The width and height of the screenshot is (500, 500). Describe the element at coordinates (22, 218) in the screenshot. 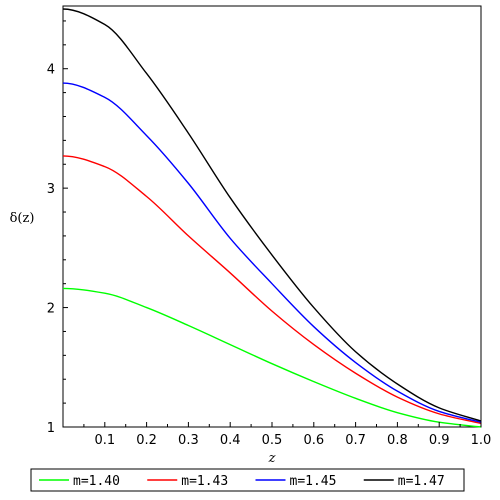

I see `y-axis-label: δ(z)` at that location.